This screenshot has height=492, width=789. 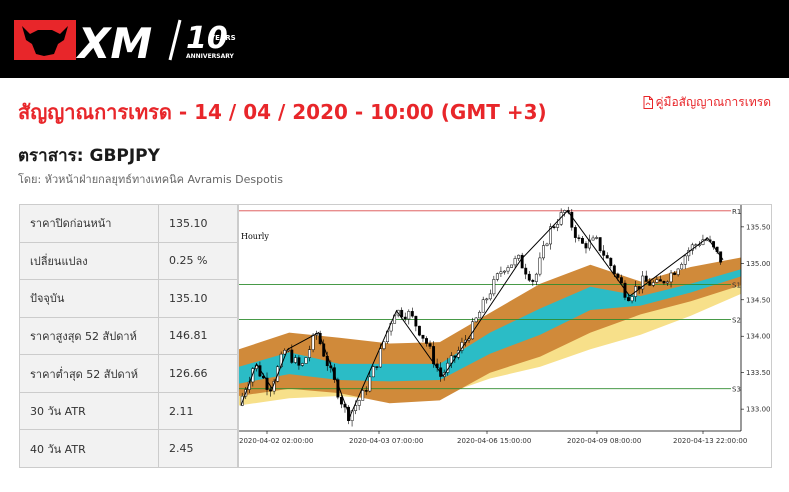 I want to click on table-row: 30 วัน ATR 2.11, so click(x=128, y=411).